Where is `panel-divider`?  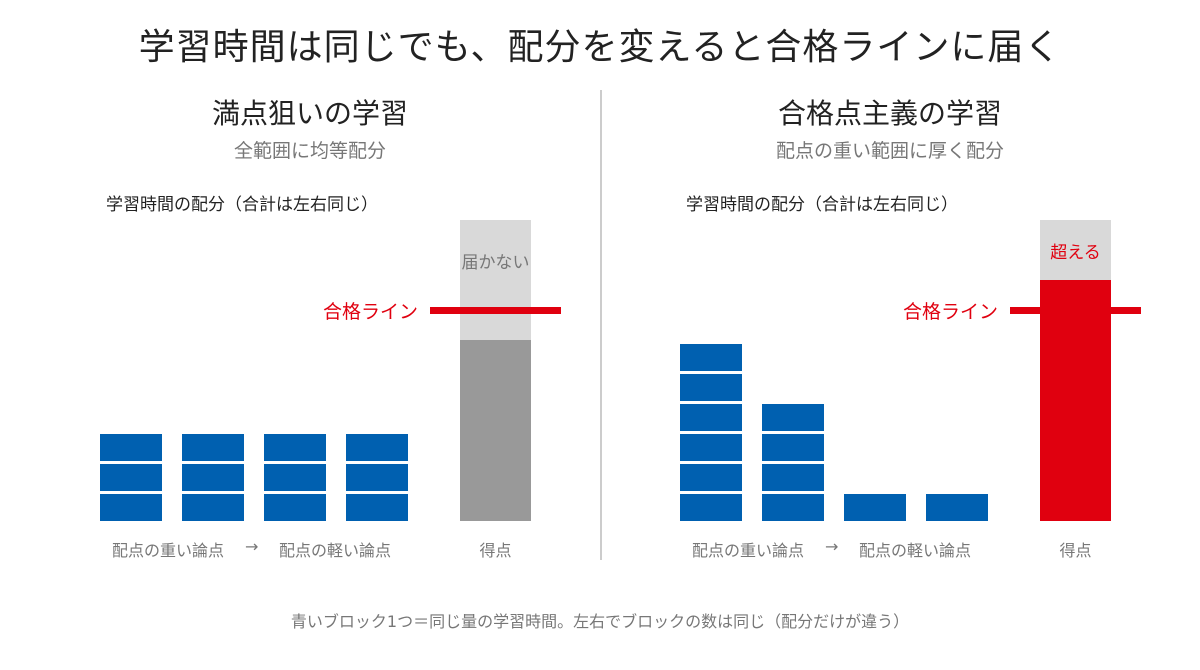 panel-divider is located at coordinates (601, 325).